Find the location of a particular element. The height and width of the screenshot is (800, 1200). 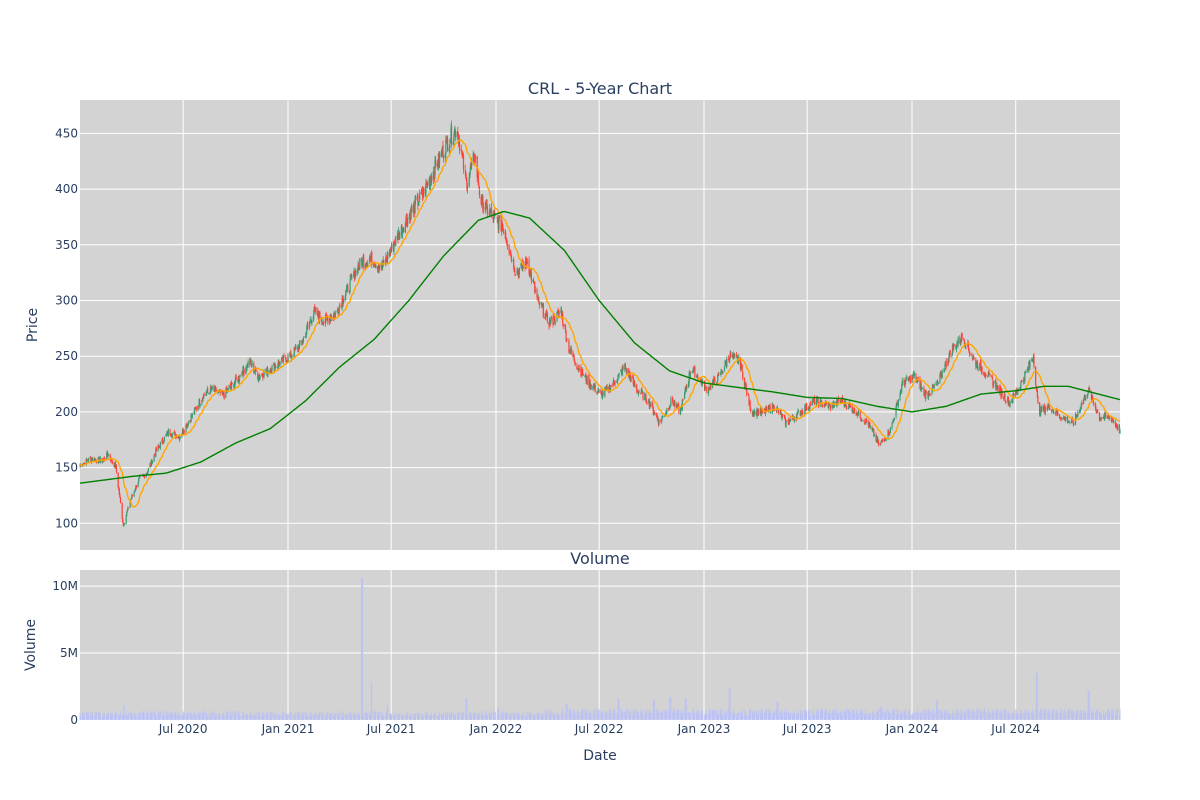

price-y-axis-label: Price is located at coordinates (33, 325).